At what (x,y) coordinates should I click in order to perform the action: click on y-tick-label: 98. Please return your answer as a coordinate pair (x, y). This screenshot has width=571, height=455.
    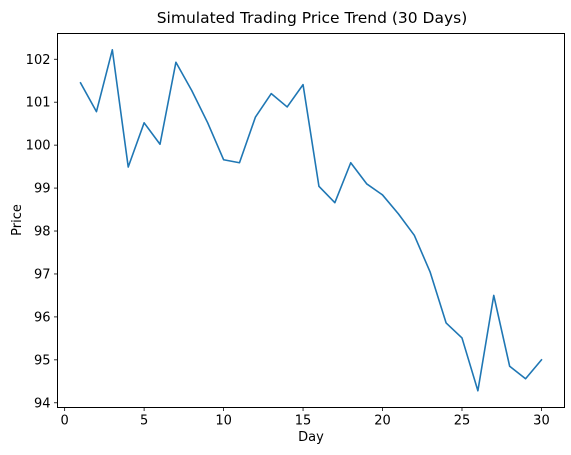
    Looking at the image, I should click on (42, 232).